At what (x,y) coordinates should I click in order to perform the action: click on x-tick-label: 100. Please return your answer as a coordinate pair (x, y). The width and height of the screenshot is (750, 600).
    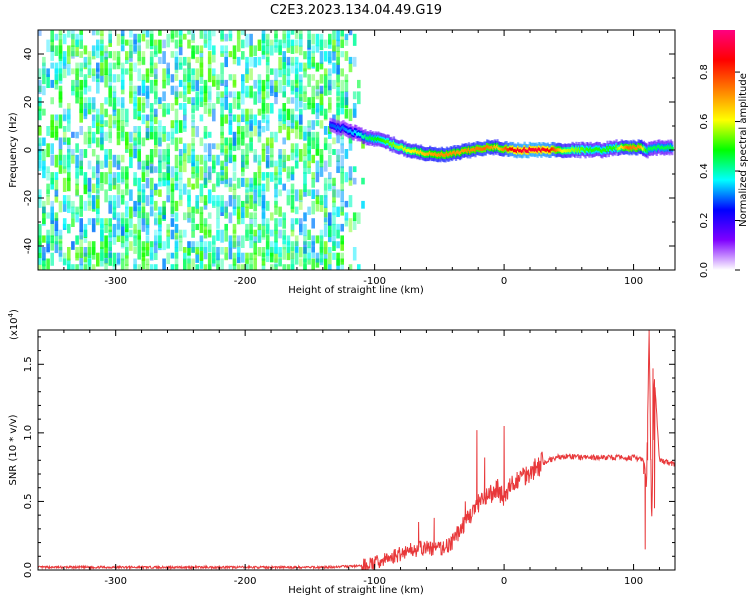
    Looking at the image, I should click on (633, 281).